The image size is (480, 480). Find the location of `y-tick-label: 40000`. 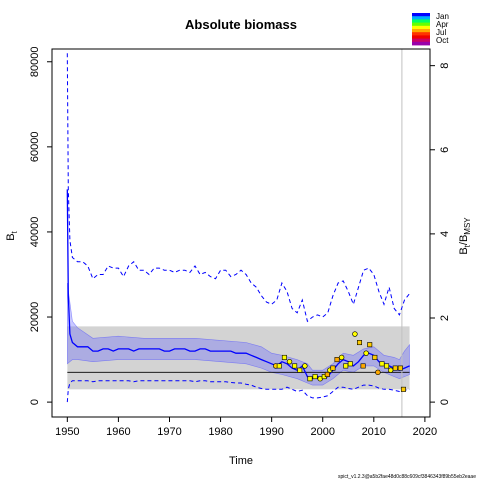

y-tick-label: 40000 is located at coordinates (35, 232).